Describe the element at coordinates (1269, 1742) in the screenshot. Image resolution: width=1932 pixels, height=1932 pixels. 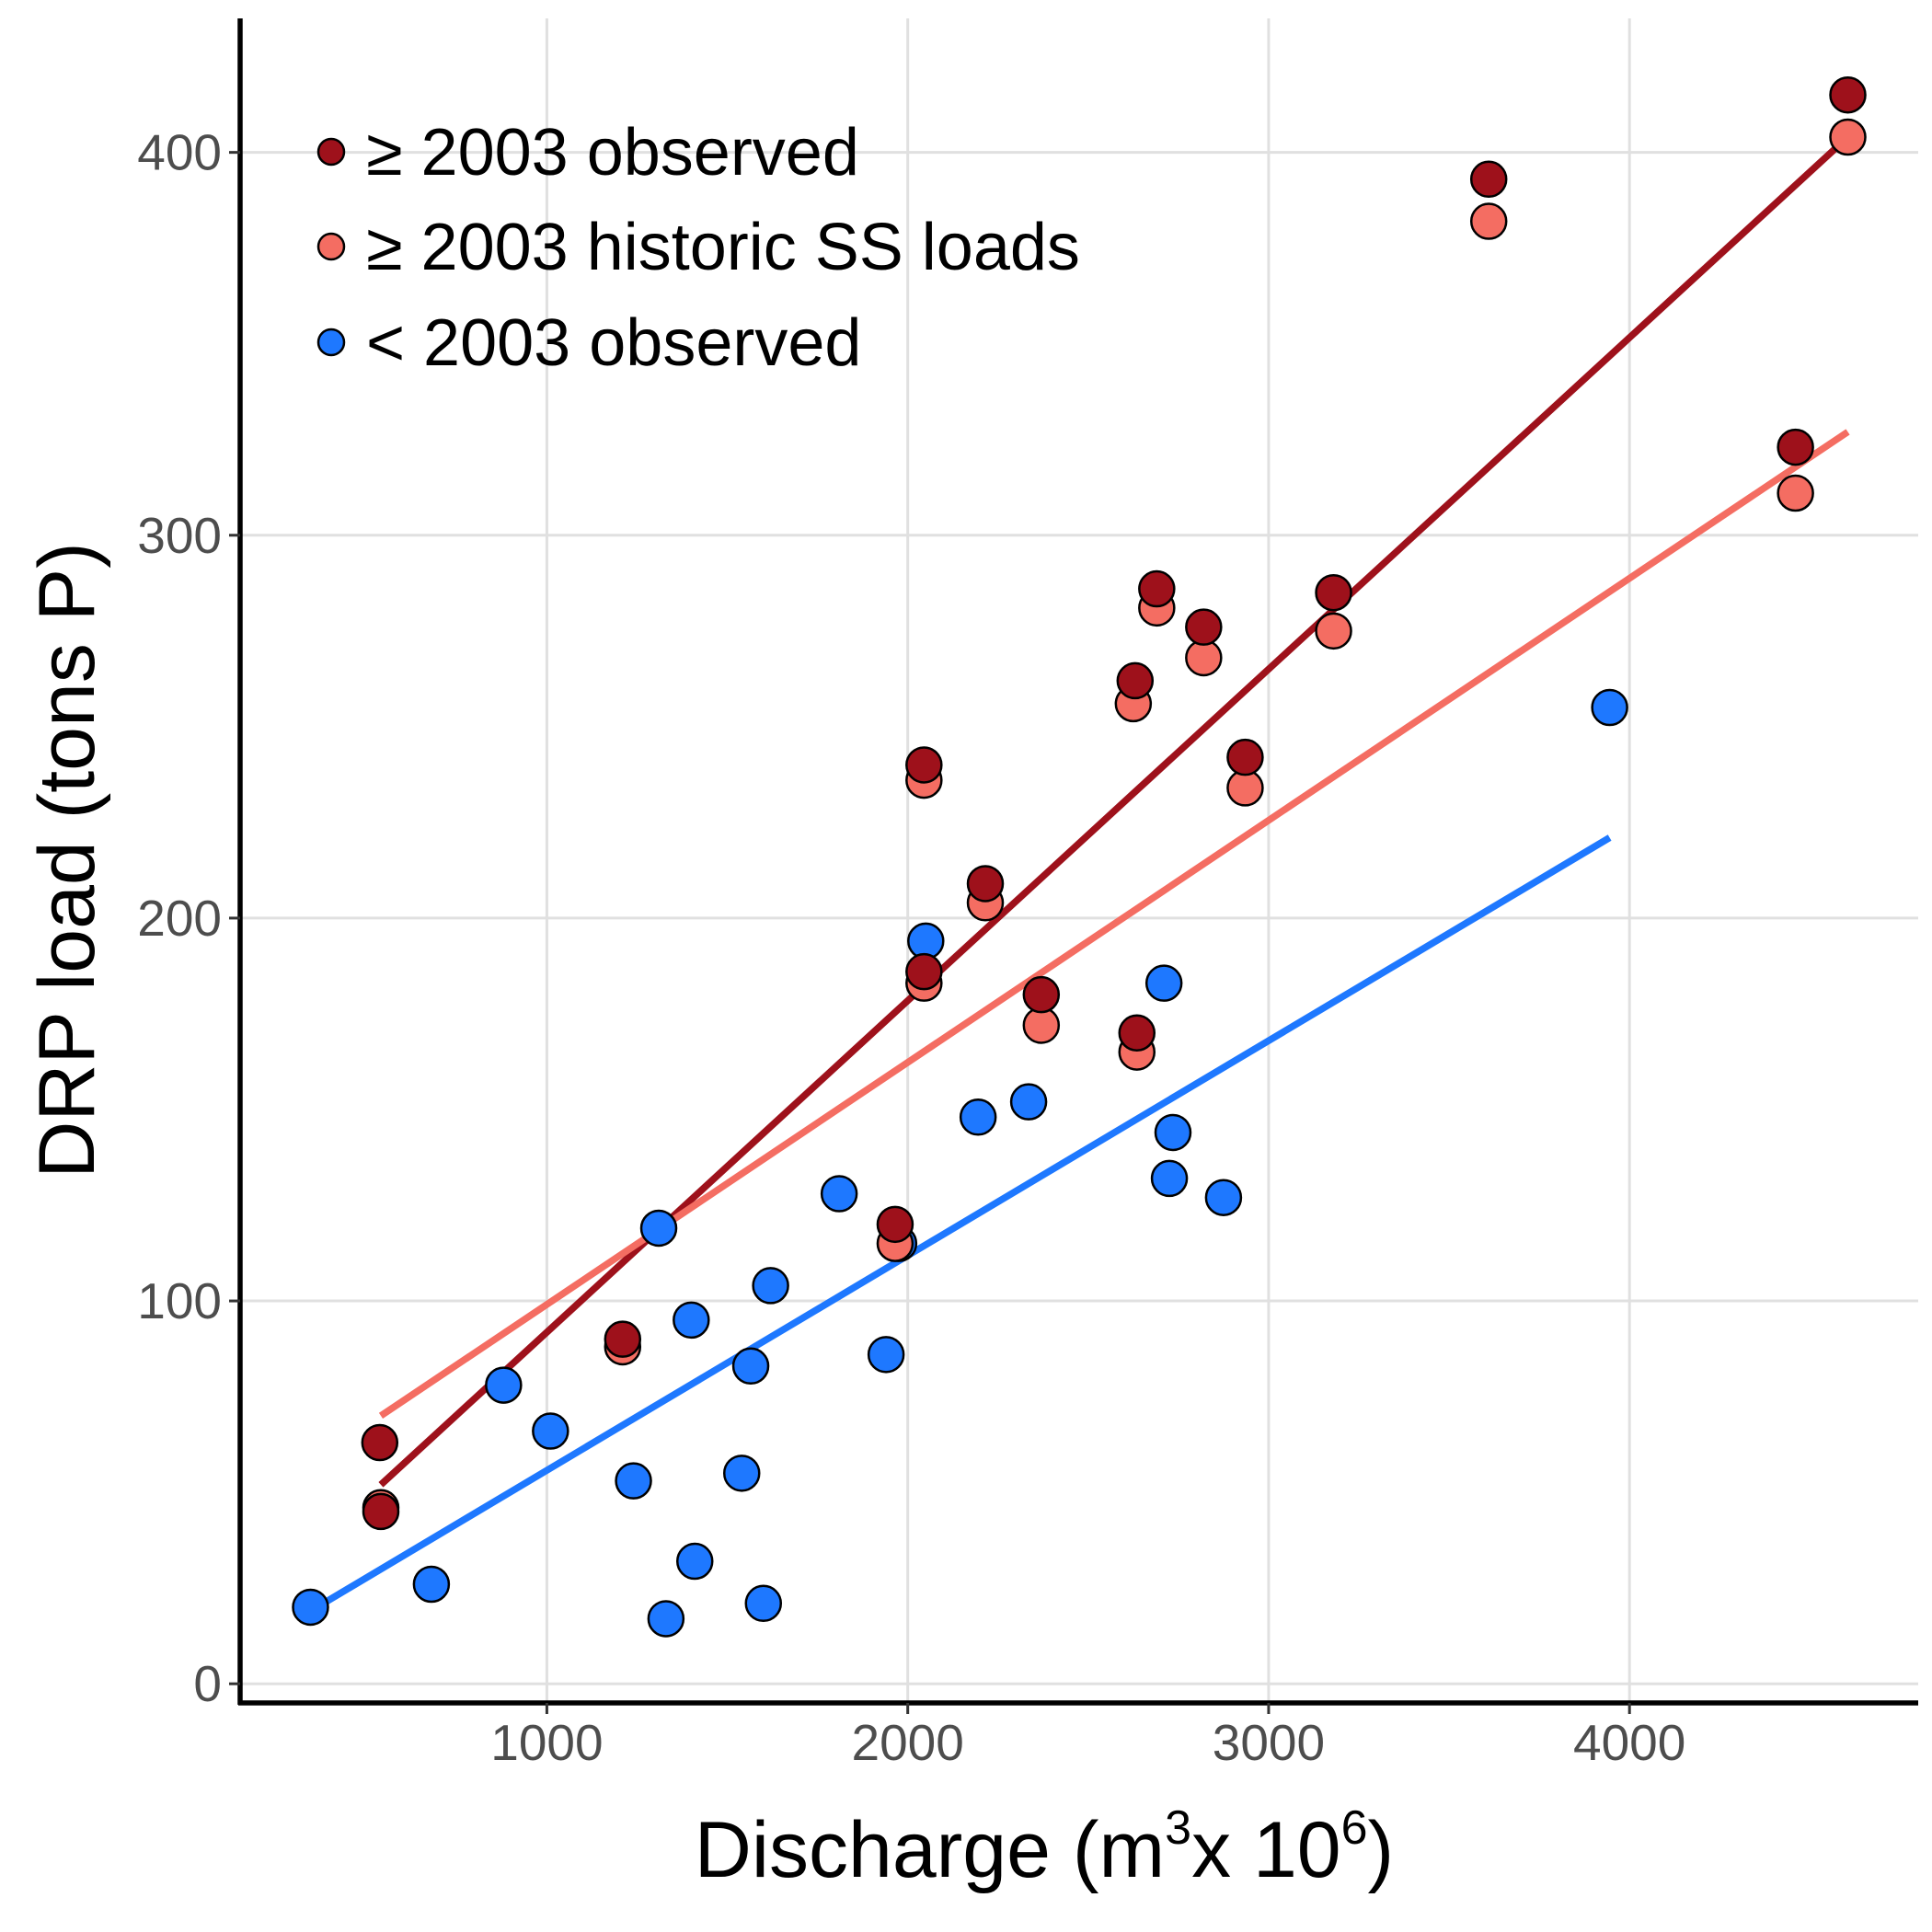
I see `x-tick-label: 3000` at that location.